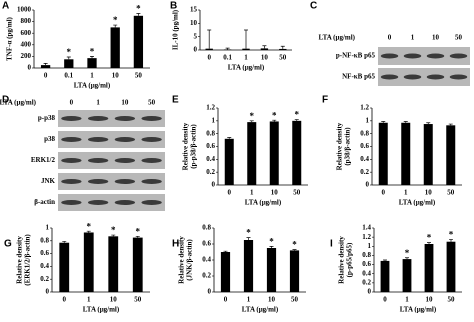  What do you see at coordinates (331, 244) in the screenshot?
I see `panel-label: I` at bounding box center [331, 244].